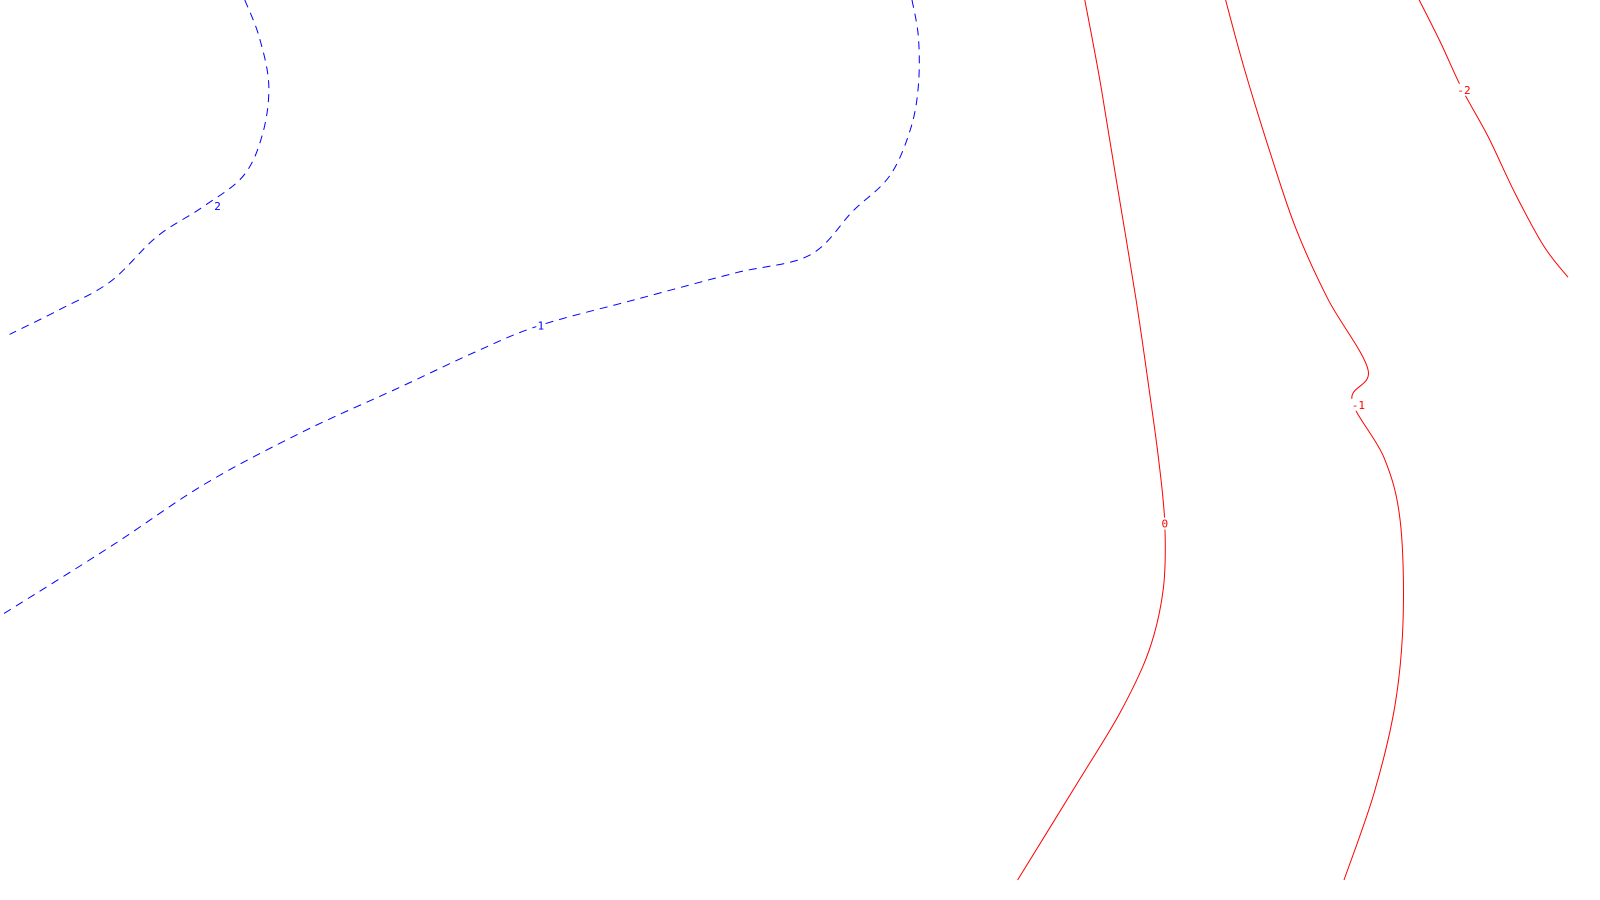 The width and height of the screenshot is (1600, 900). I want to click on contour-label-2: 2, so click(217, 206).